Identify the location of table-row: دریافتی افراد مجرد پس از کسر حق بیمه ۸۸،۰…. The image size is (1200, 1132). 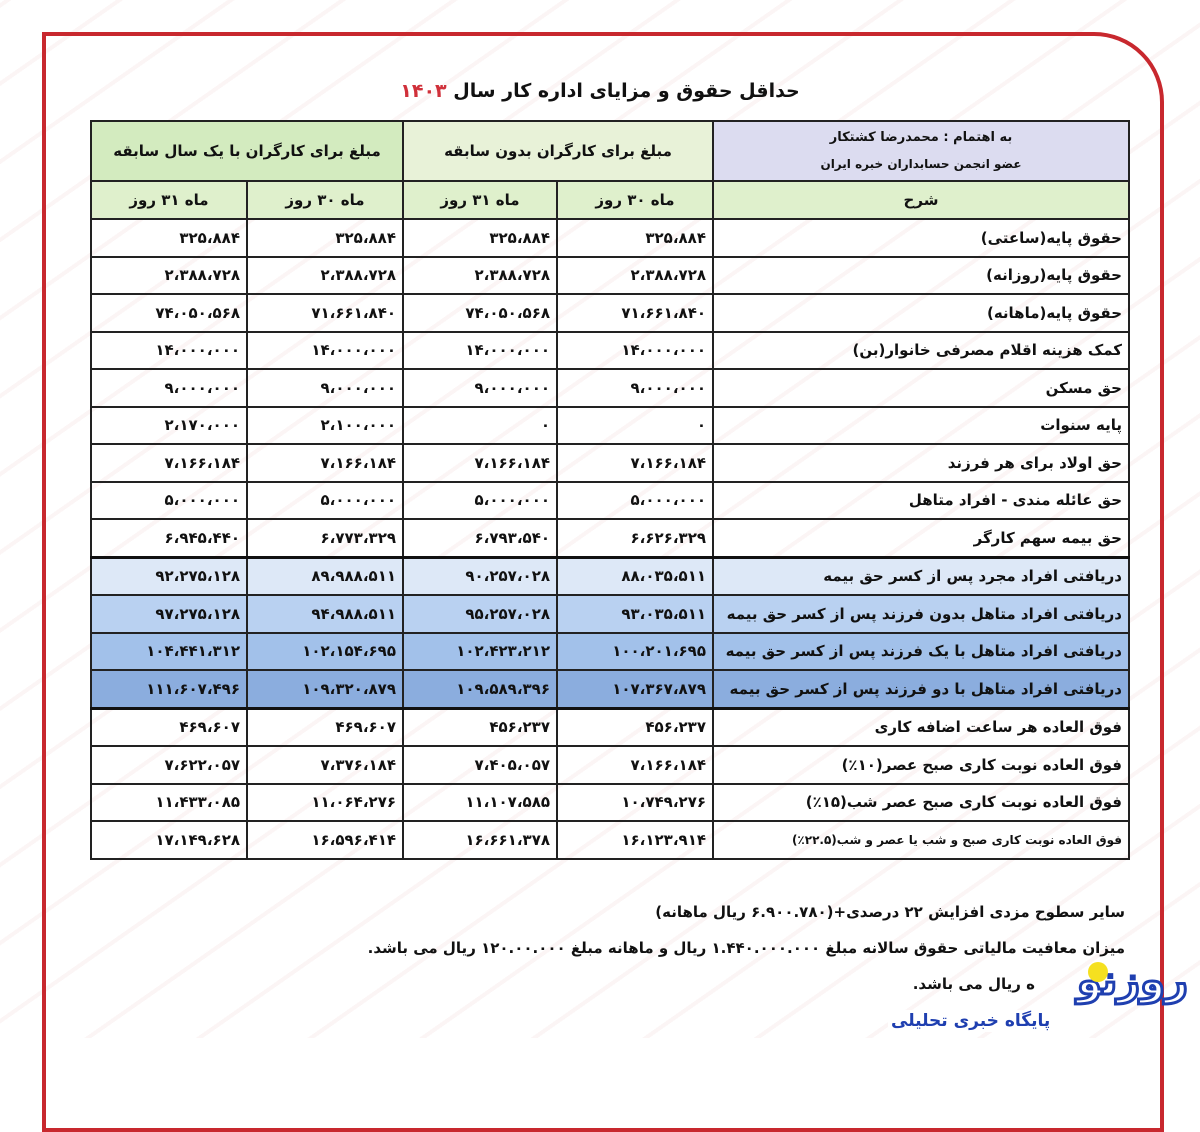
(610, 575).